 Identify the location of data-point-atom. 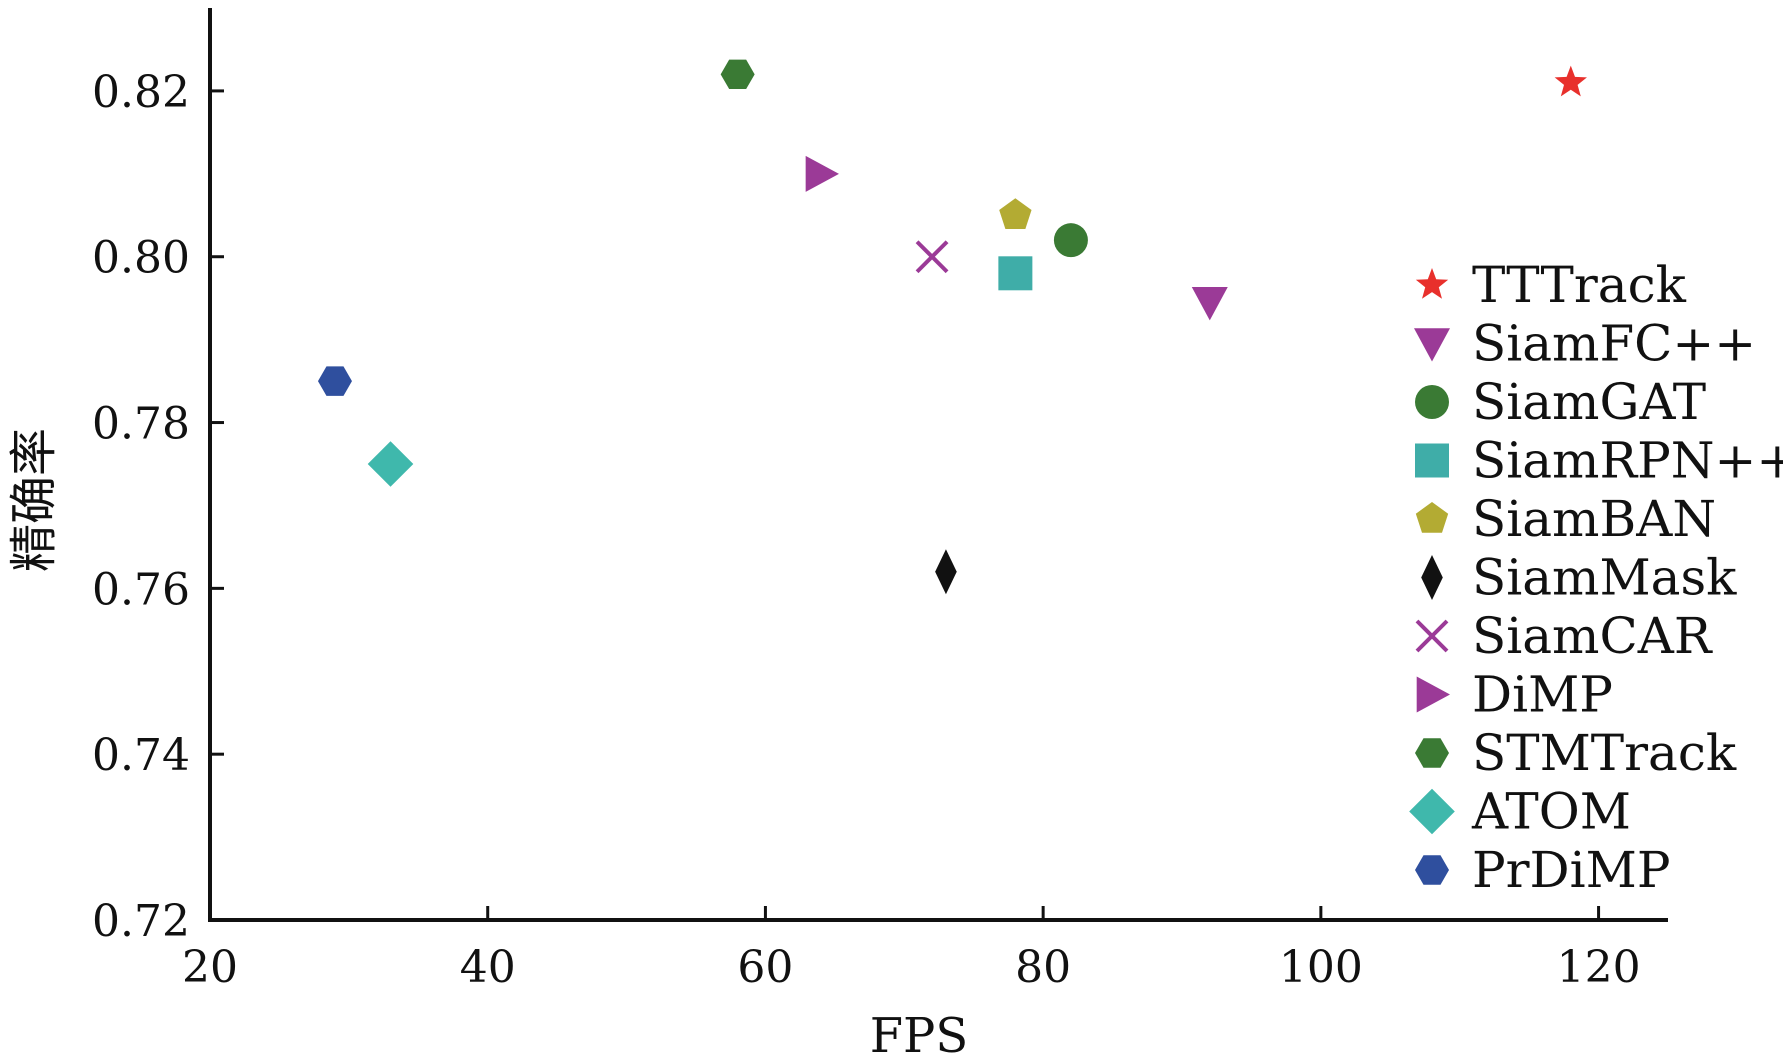
(390, 464).